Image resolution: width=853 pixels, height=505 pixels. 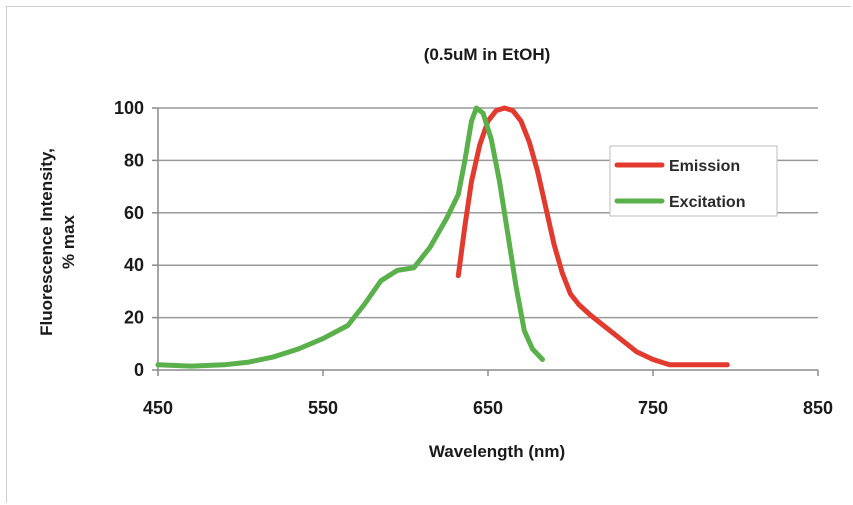 What do you see at coordinates (134, 265) in the screenshot?
I see `y-tick-label-40: 40` at bounding box center [134, 265].